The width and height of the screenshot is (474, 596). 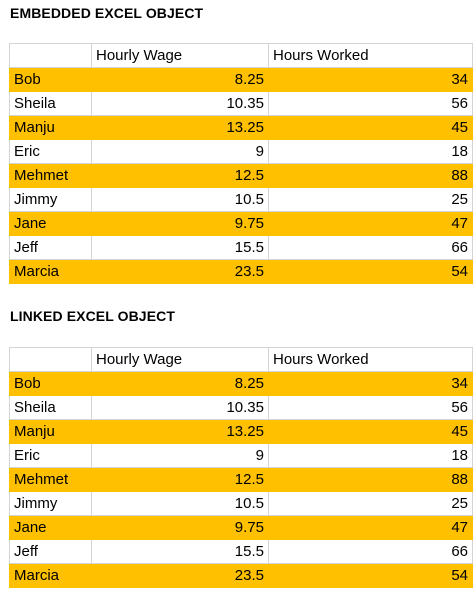 I want to click on linked-section-title: LINKED EXCEL OBJECT, so click(x=92, y=316).